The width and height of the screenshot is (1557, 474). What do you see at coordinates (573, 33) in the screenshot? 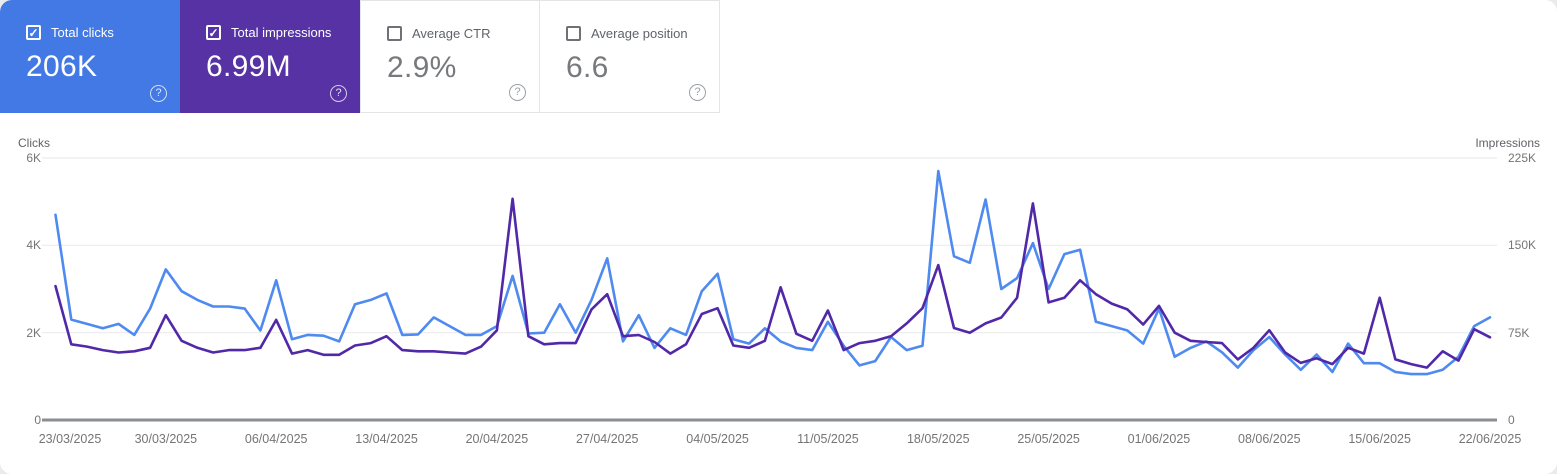
I see `average-position-checkbox: ✓` at bounding box center [573, 33].